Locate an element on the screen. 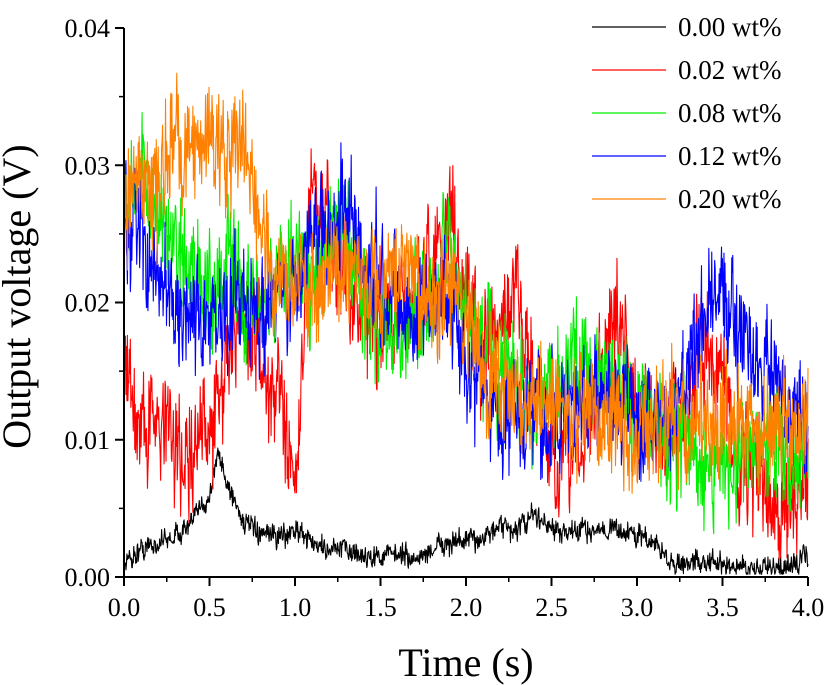 This screenshot has width=830, height=685. legend-label: 0.20 wt% is located at coordinates (730, 199).